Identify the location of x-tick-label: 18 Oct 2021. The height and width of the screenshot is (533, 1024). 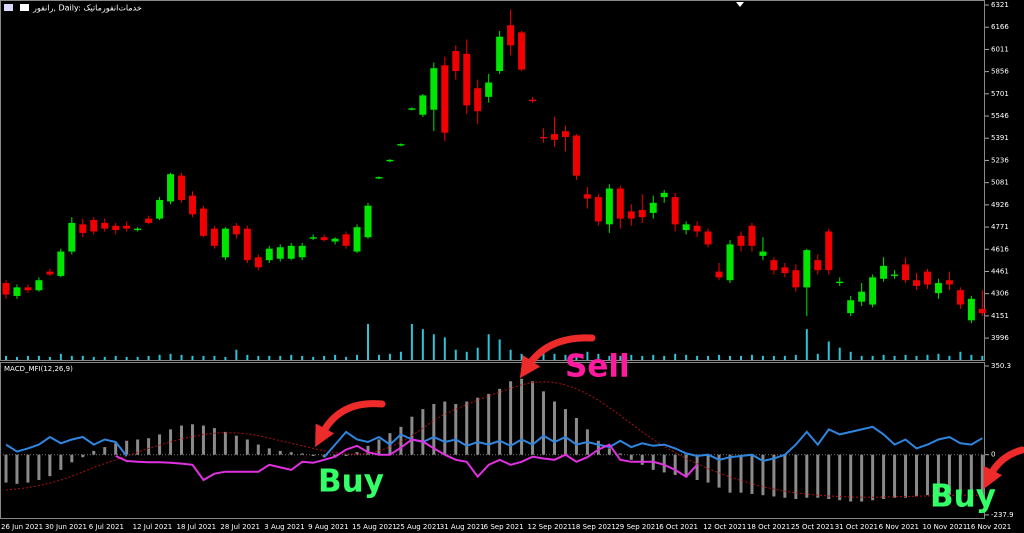
(768, 527).